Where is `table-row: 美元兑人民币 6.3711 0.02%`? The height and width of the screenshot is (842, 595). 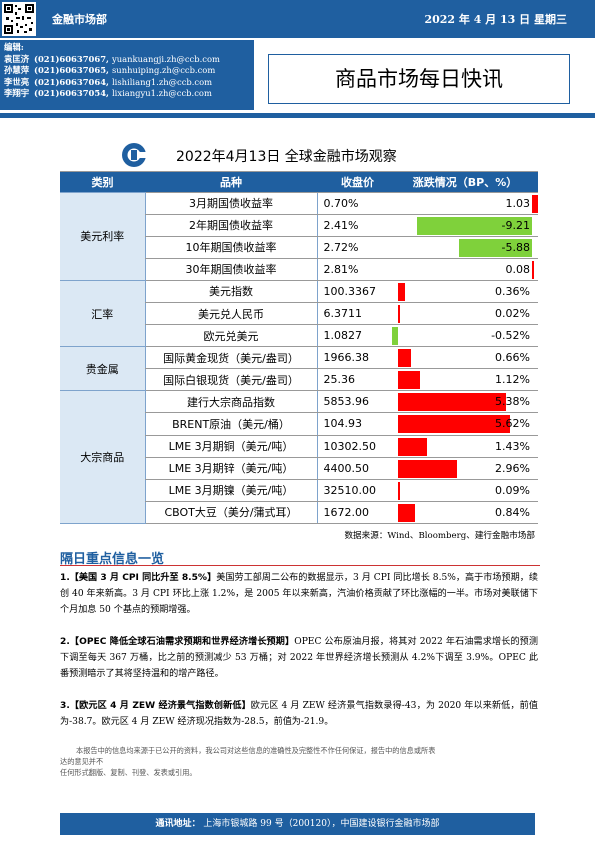
table-row: 美元兑人民币 6.3711 0.02% is located at coordinates (299, 314).